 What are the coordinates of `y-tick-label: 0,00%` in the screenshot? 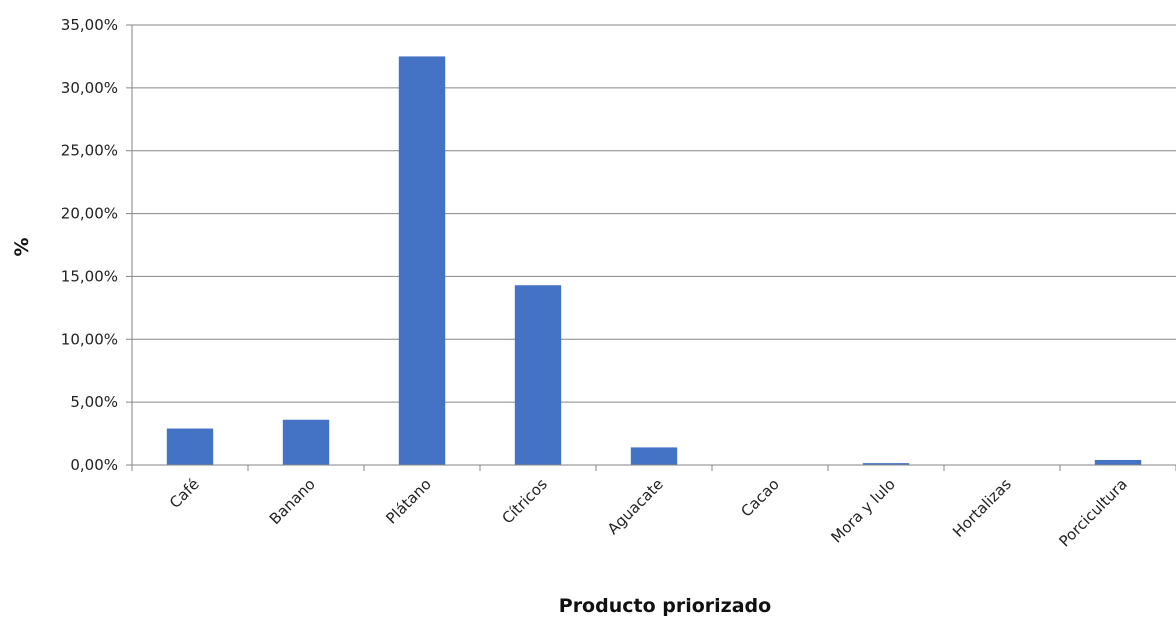 It's located at (94, 465).